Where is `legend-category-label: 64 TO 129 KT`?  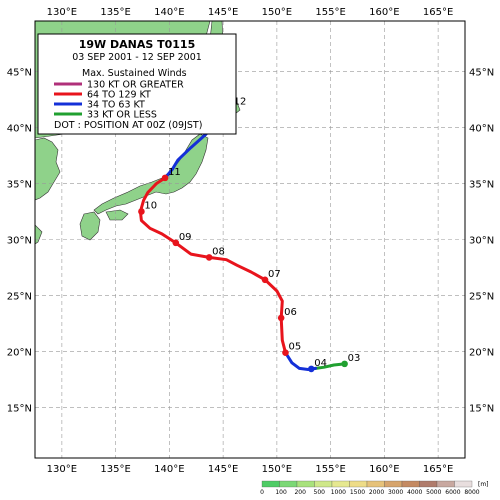
legend-category-label: 64 TO 129 KT is located at coordinates (119, 95).